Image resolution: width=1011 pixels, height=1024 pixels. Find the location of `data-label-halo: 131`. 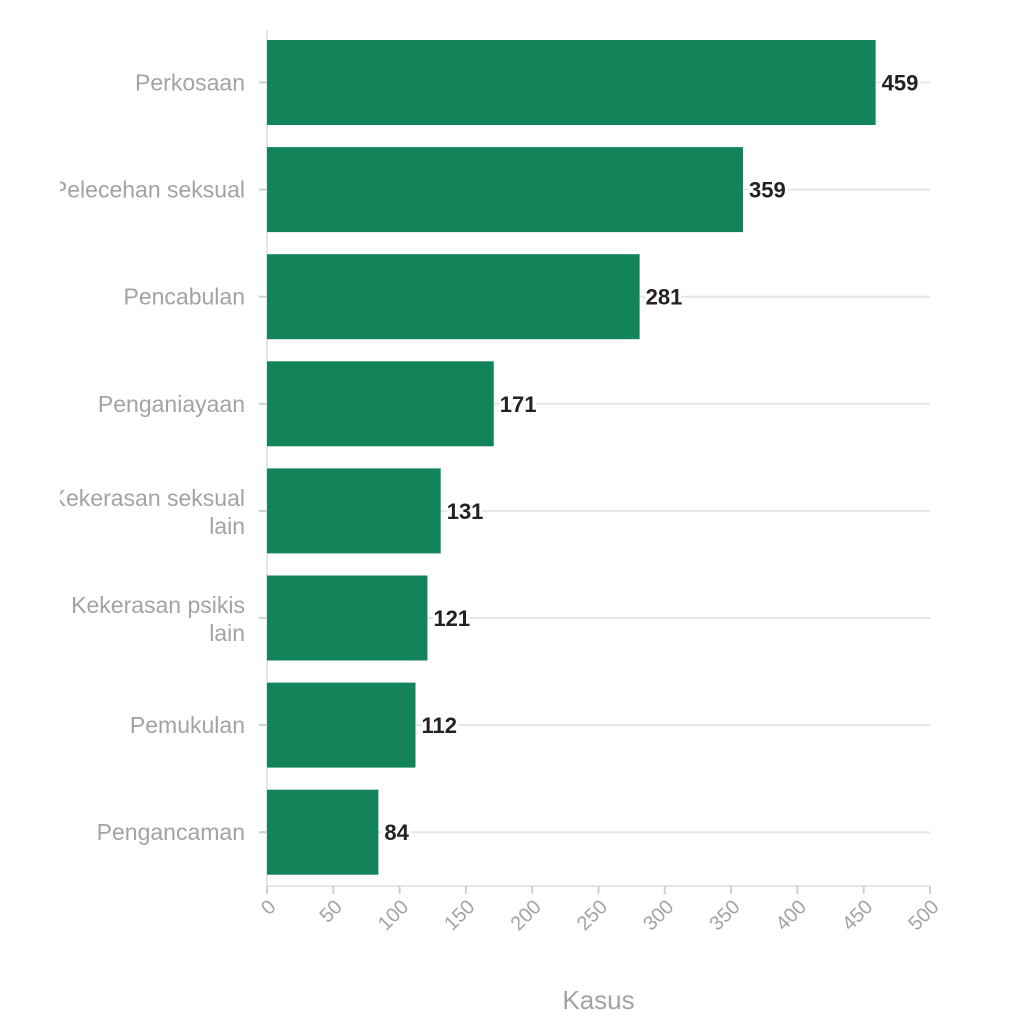

data-label-halo: 131 is located at coordinates (465, 511).